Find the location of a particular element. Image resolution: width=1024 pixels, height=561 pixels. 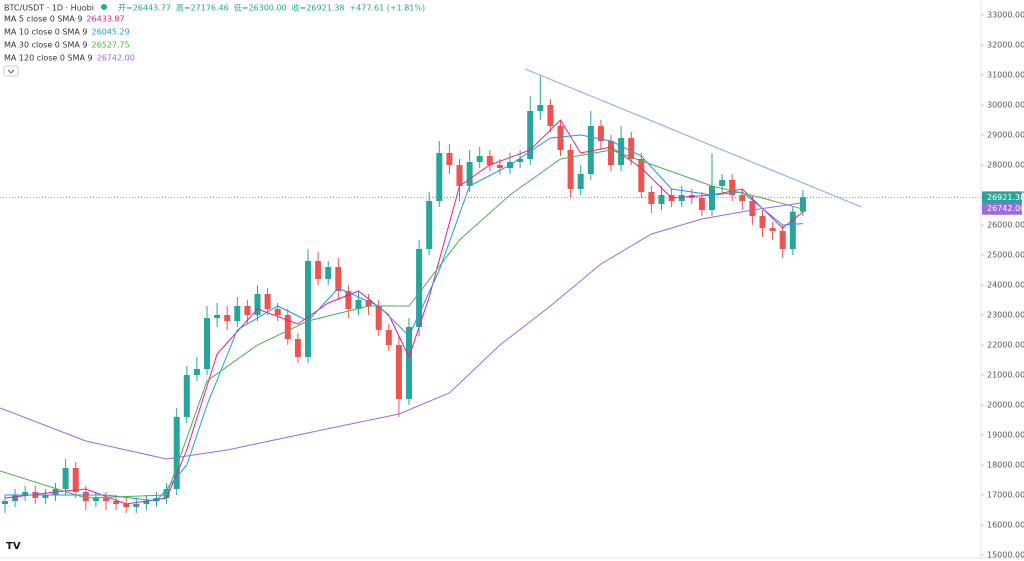

y-tick-label: 19000.00 is located at coordinates (1005, 435).